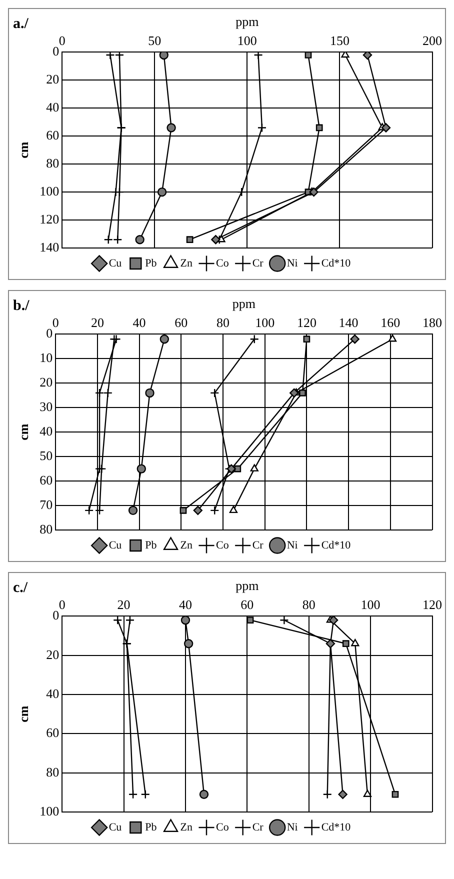 The image size is (454, 879). What do you see at coordinates (46, 358) in the screenshot?
I see `y-tick-label: 10` at bounding box center [46, 358].